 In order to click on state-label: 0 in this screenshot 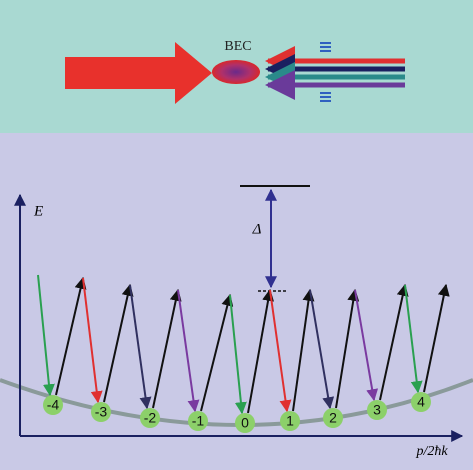, I will do `click(245, 423)`.